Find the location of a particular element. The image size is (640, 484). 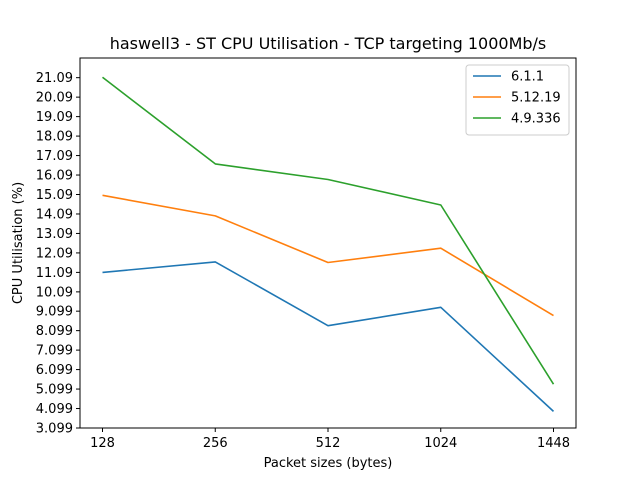

y-tick-label: 20.09 is located at coordinates (54, 98).